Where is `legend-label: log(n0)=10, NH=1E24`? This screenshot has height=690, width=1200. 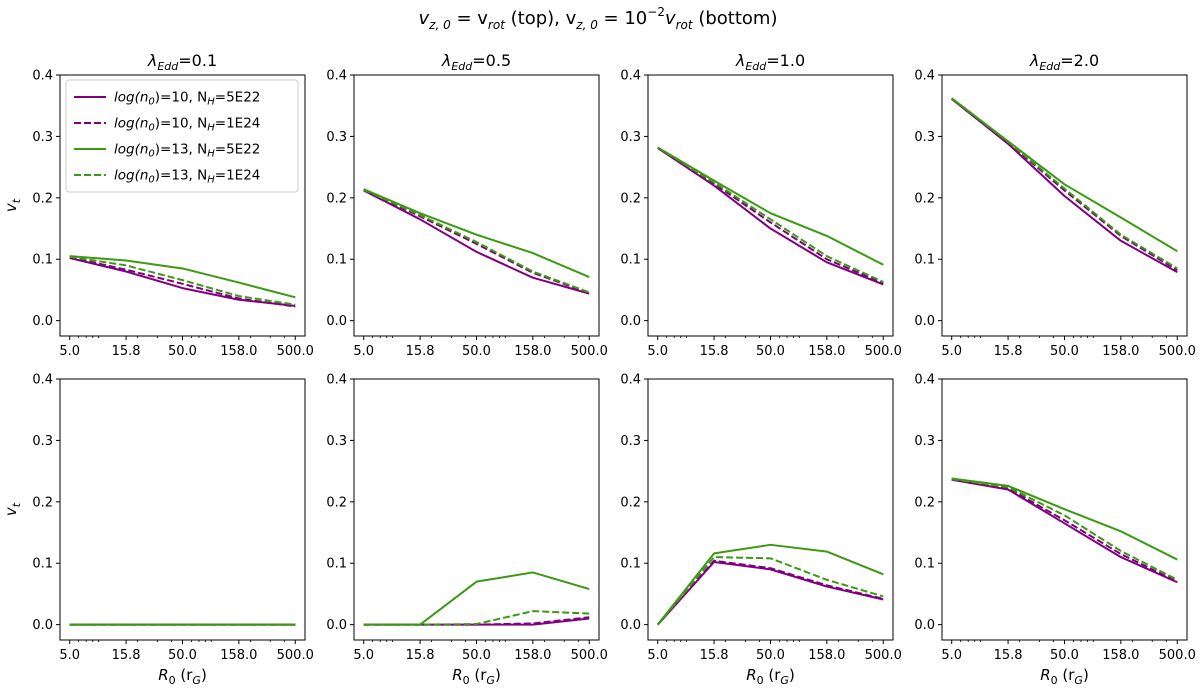
legend-label: log(n0)=10, NH=1E24 is located at coordinates (187, 125).